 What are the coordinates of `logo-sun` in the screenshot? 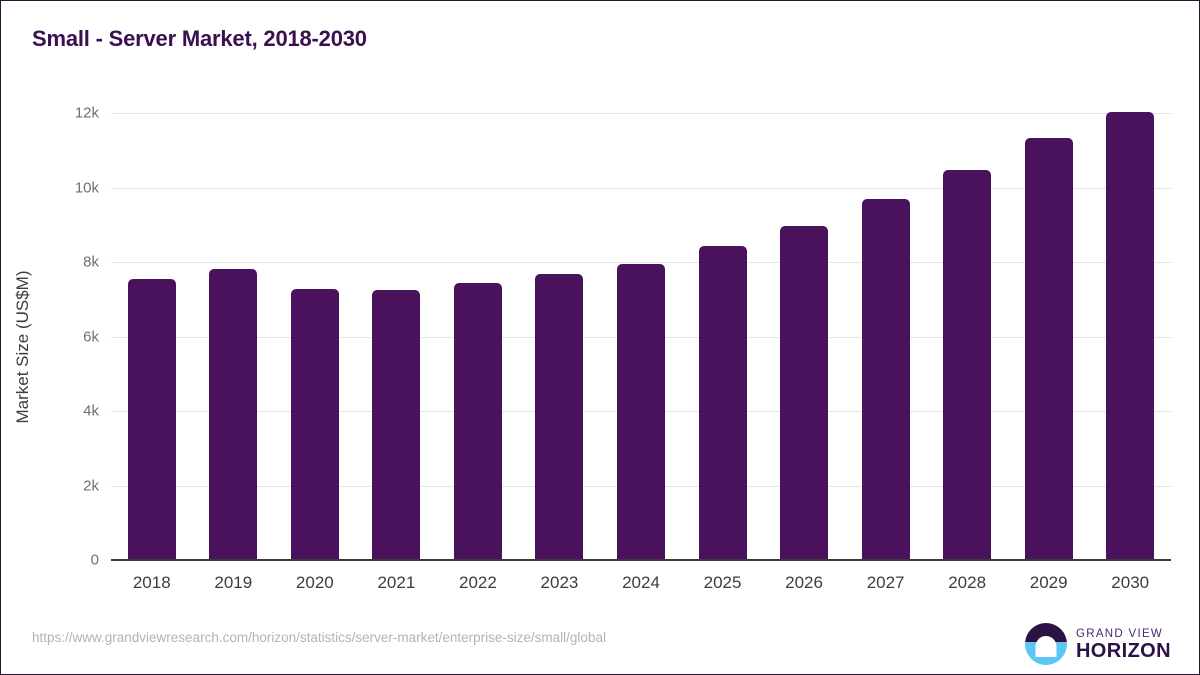 It's located at (1046, 647).